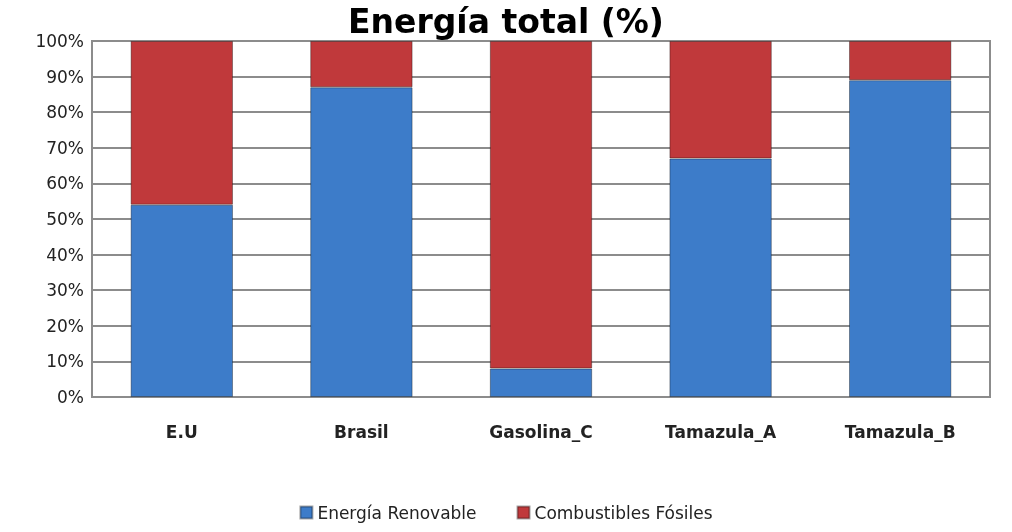  What do you see at coordinates (65, 112) in the screenshot?
I see `y-tick-label: 80%` at bounding box center [65, 112].